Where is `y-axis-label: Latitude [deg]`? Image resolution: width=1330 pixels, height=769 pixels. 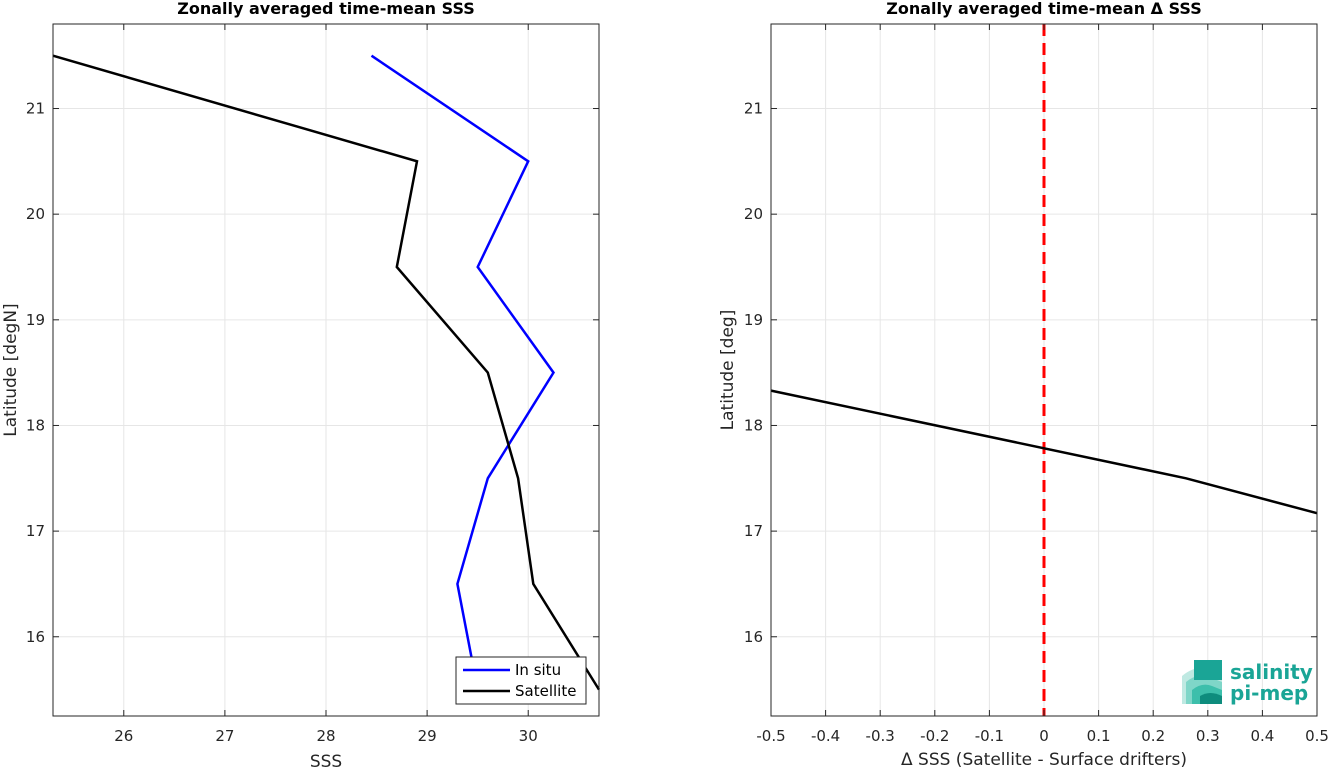
y-axis-label: Latitude [deg] is located at coordinates (728, 370).